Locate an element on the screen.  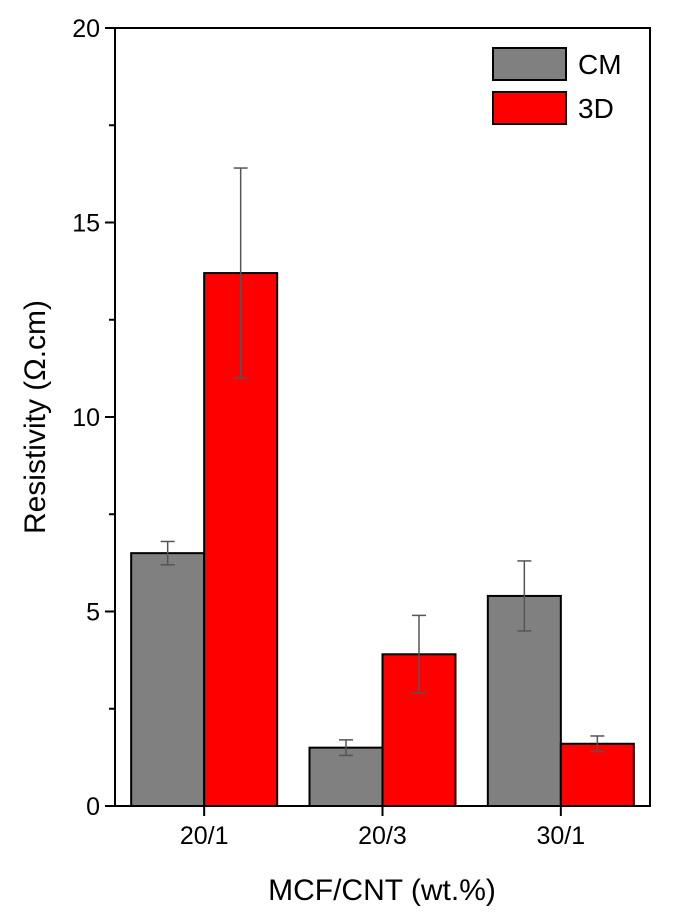
x-tick-label: 30/1 is located at coordinates (560, 836).